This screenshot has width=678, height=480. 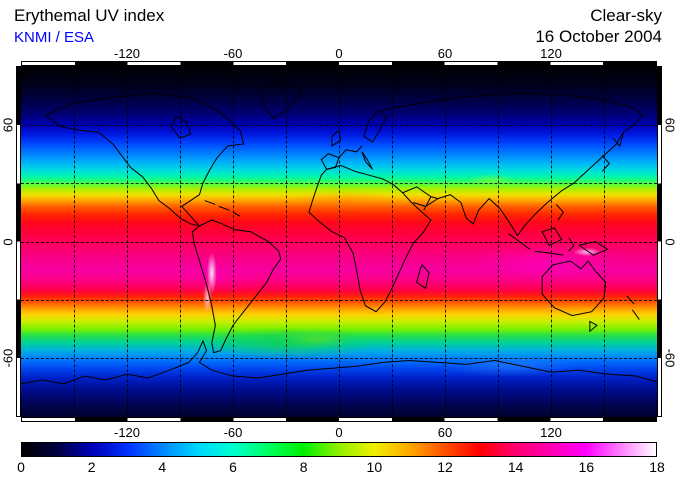 What do you see at coordinates (21, 467) in the screenshot?
I see `colorbar-tick: 0` at bounding box center [21, 467].